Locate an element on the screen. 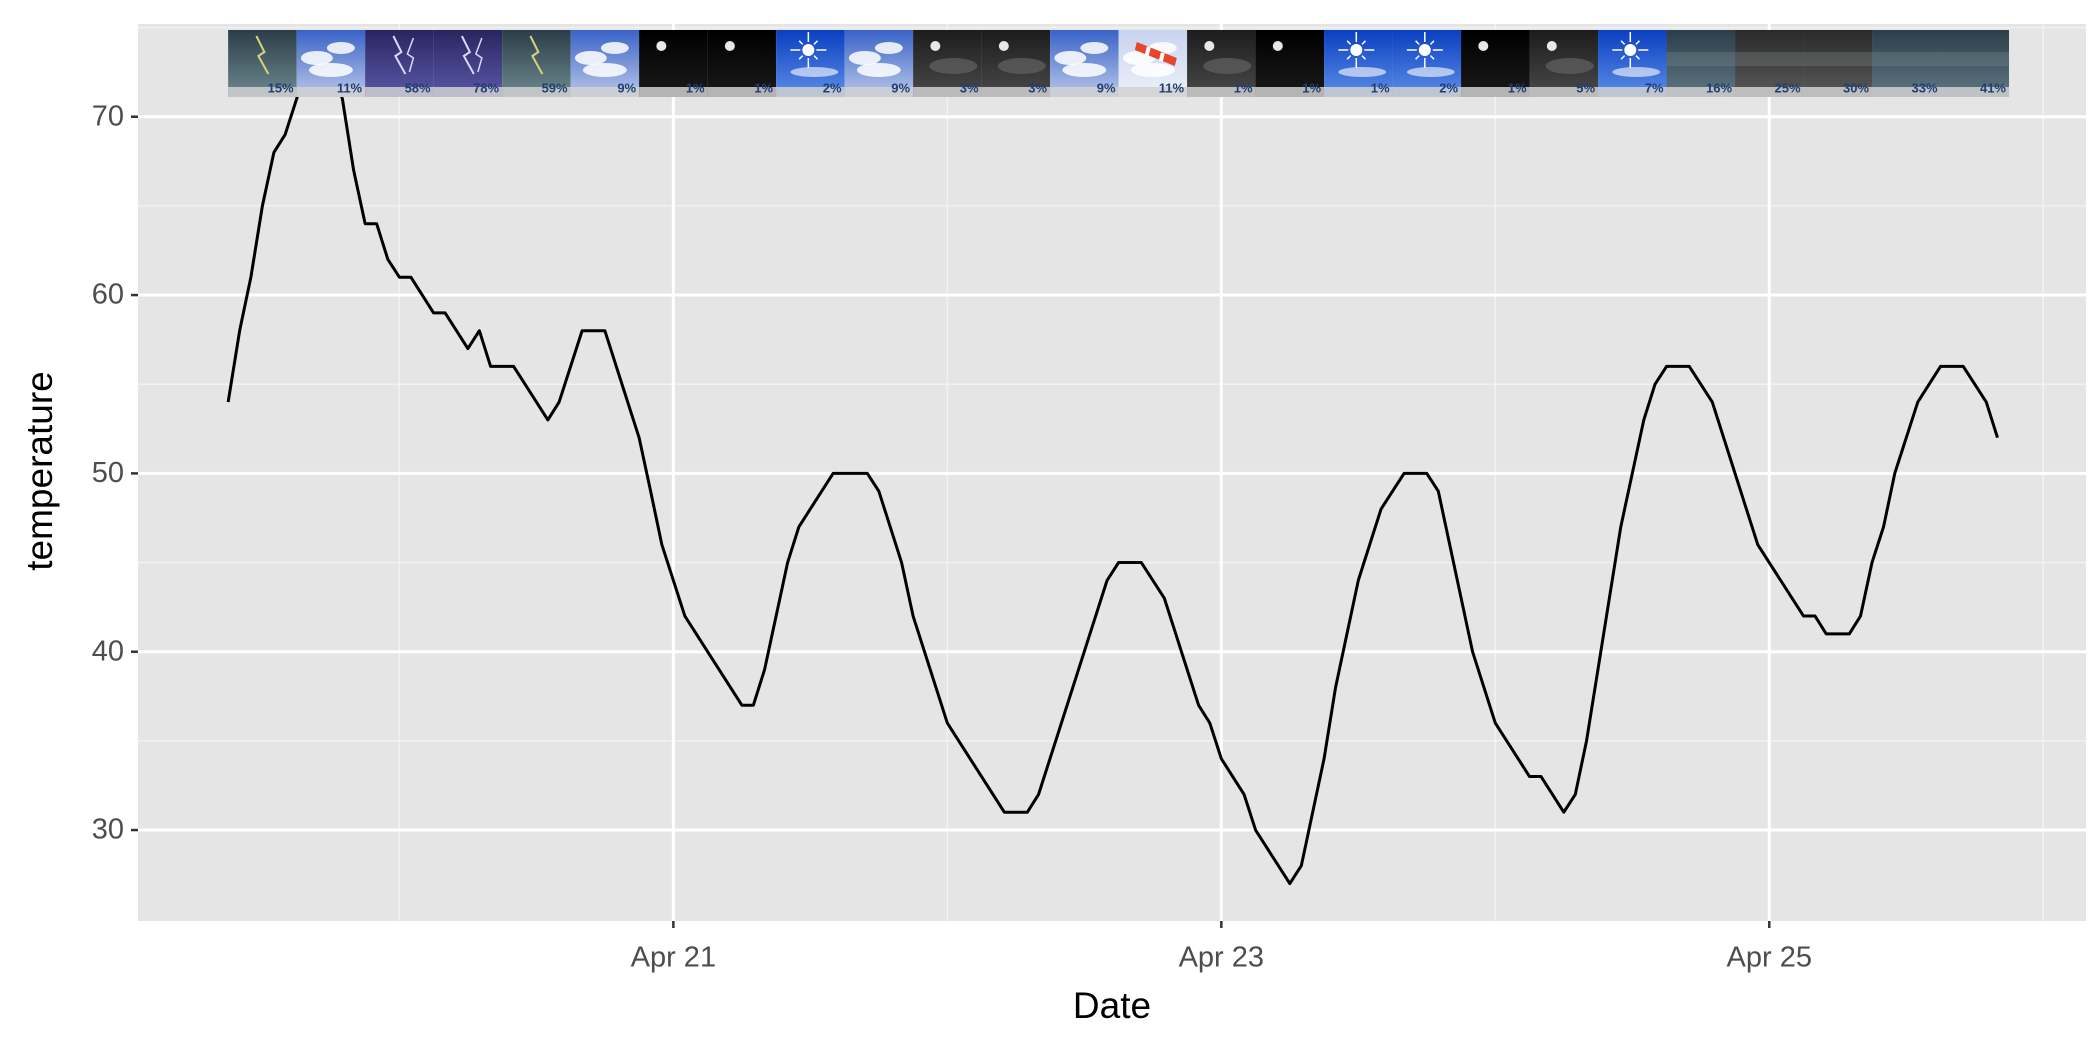  precip-label: 41% is located at coordinates (1993, 87).